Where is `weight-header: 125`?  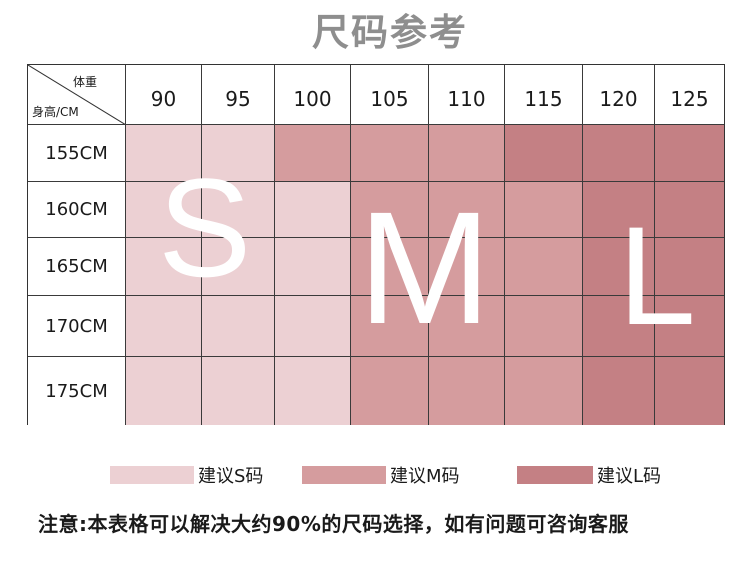
weight-header: 125 is located at coordinates (689, 95).